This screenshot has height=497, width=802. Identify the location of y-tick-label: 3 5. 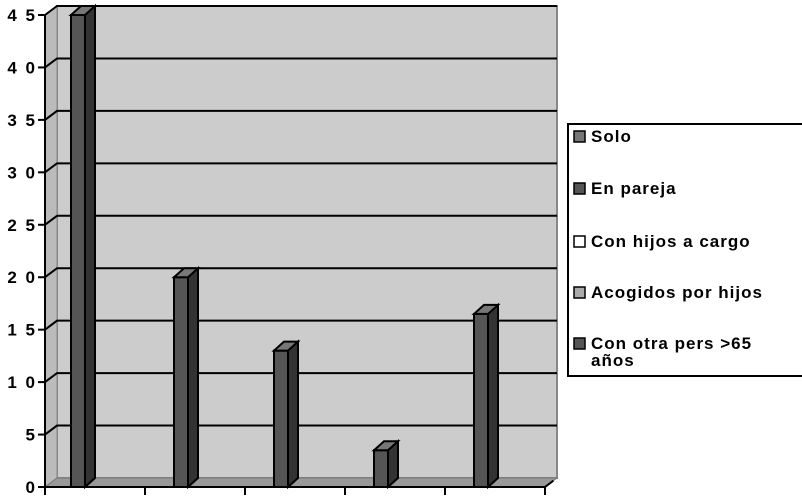
(22, 120).